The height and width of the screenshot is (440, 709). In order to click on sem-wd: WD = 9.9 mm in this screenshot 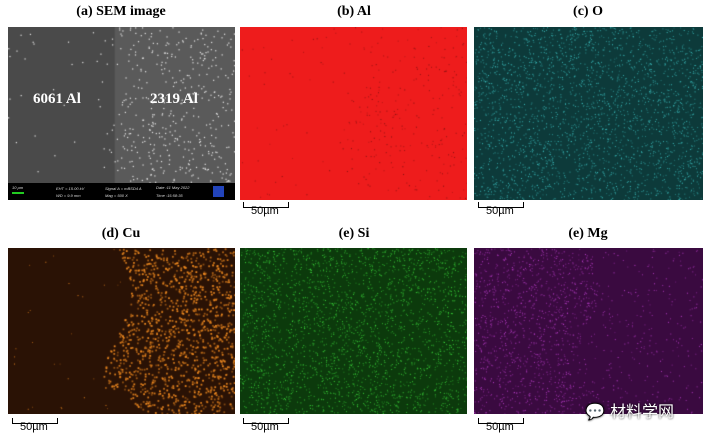, I will do `click(68, 195)`.